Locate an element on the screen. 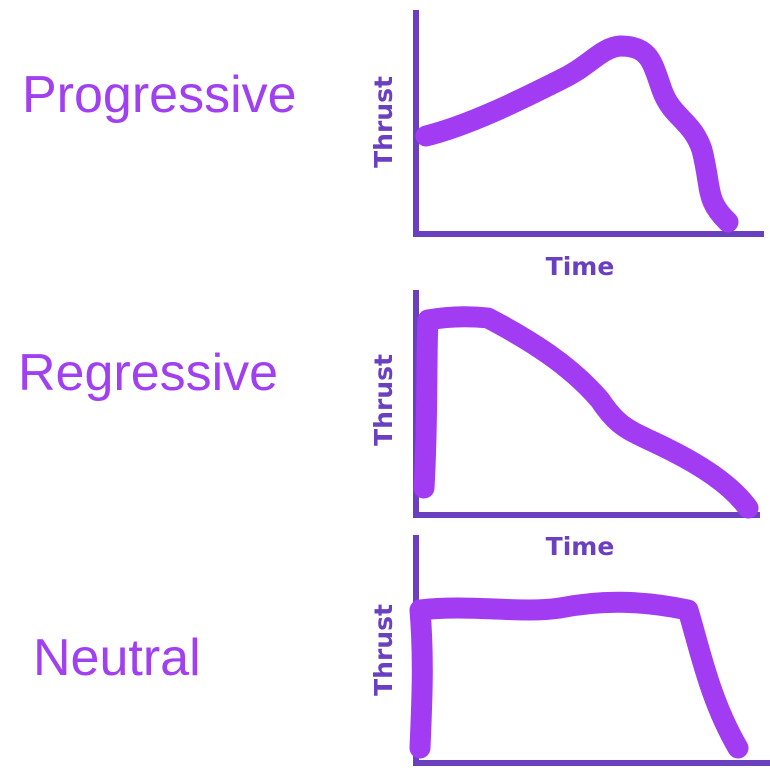 The image size is (770, 770). y-axis-label-neutral: Thrust is located at coordinates (383, 650).